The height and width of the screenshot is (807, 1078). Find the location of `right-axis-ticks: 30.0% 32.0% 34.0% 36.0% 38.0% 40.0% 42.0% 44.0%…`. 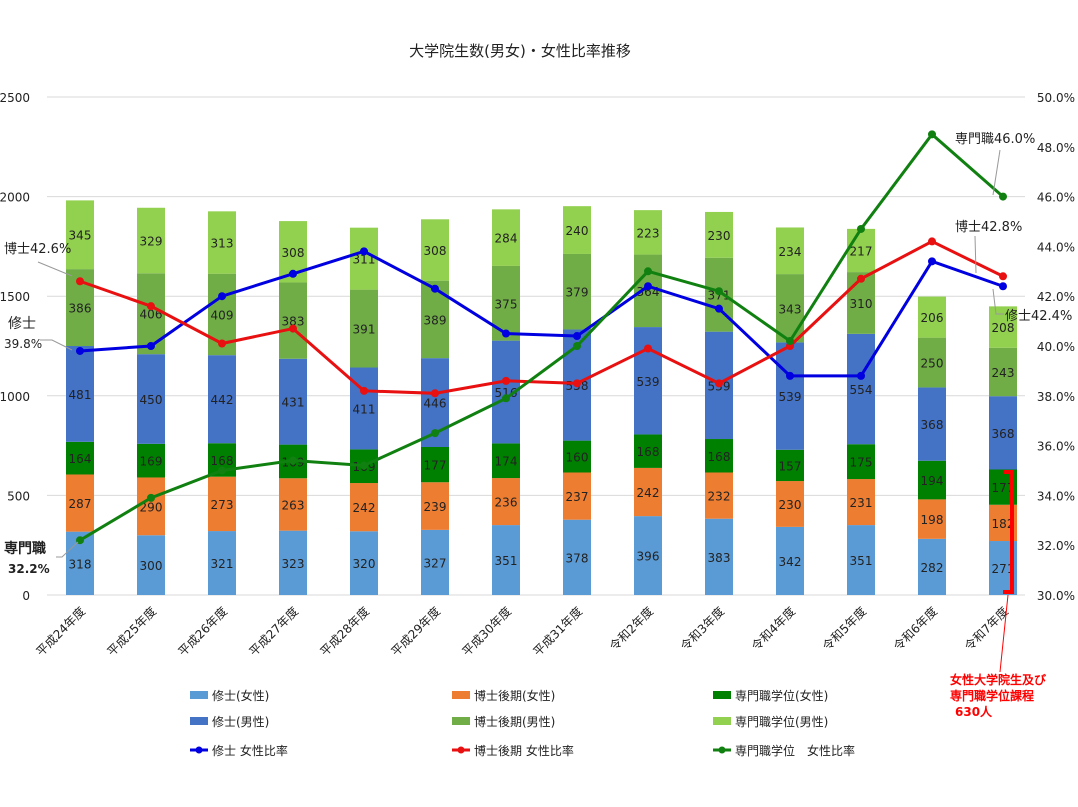

right-axis-ticks: 30.0% 32.0% 34.0% 36.0% 38.0% 40.0% 42.0% 44.0%… is located at coordinates (1056, 347).